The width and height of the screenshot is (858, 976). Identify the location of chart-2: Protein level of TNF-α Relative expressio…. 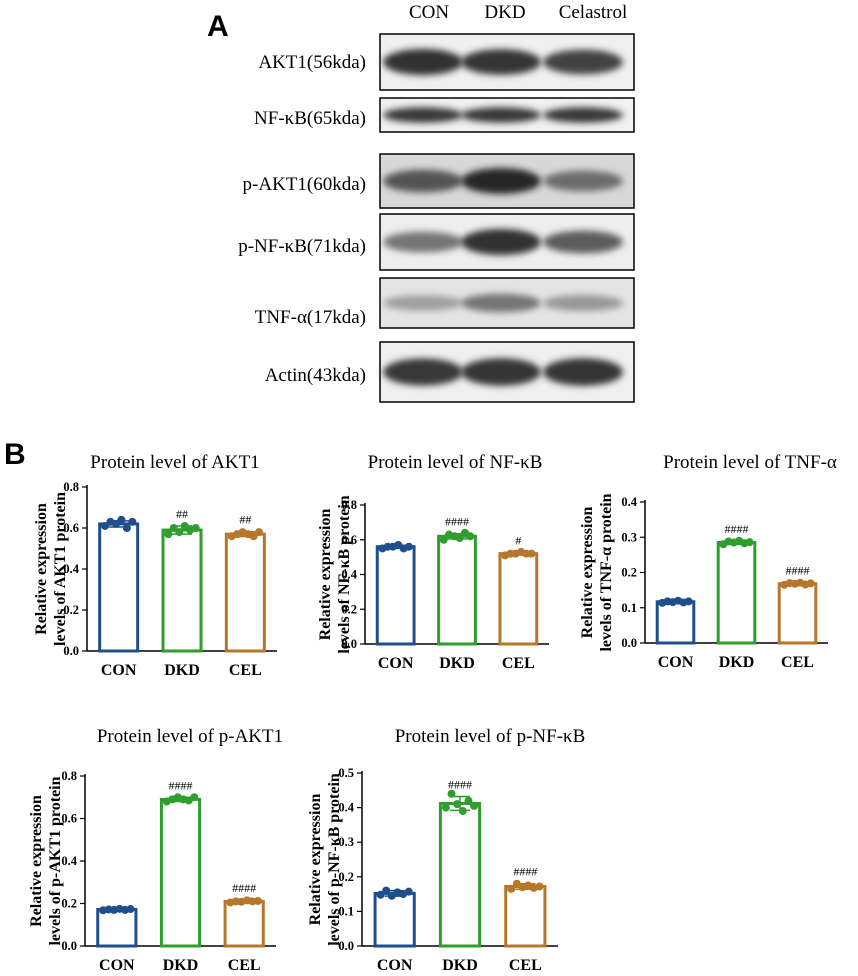
(708, 561).